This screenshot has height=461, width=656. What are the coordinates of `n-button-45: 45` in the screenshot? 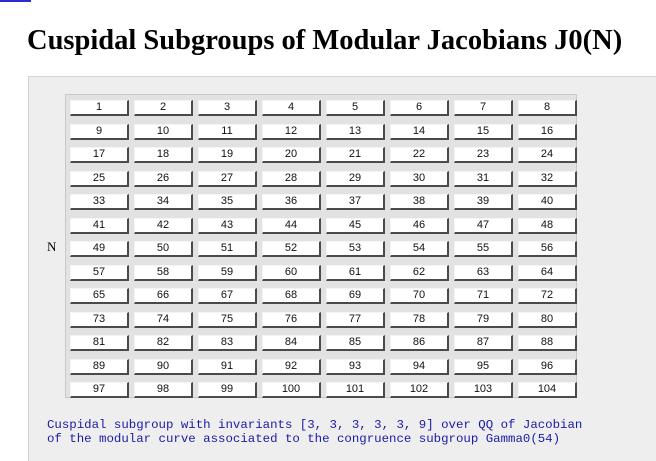 It's located at (355, 226).